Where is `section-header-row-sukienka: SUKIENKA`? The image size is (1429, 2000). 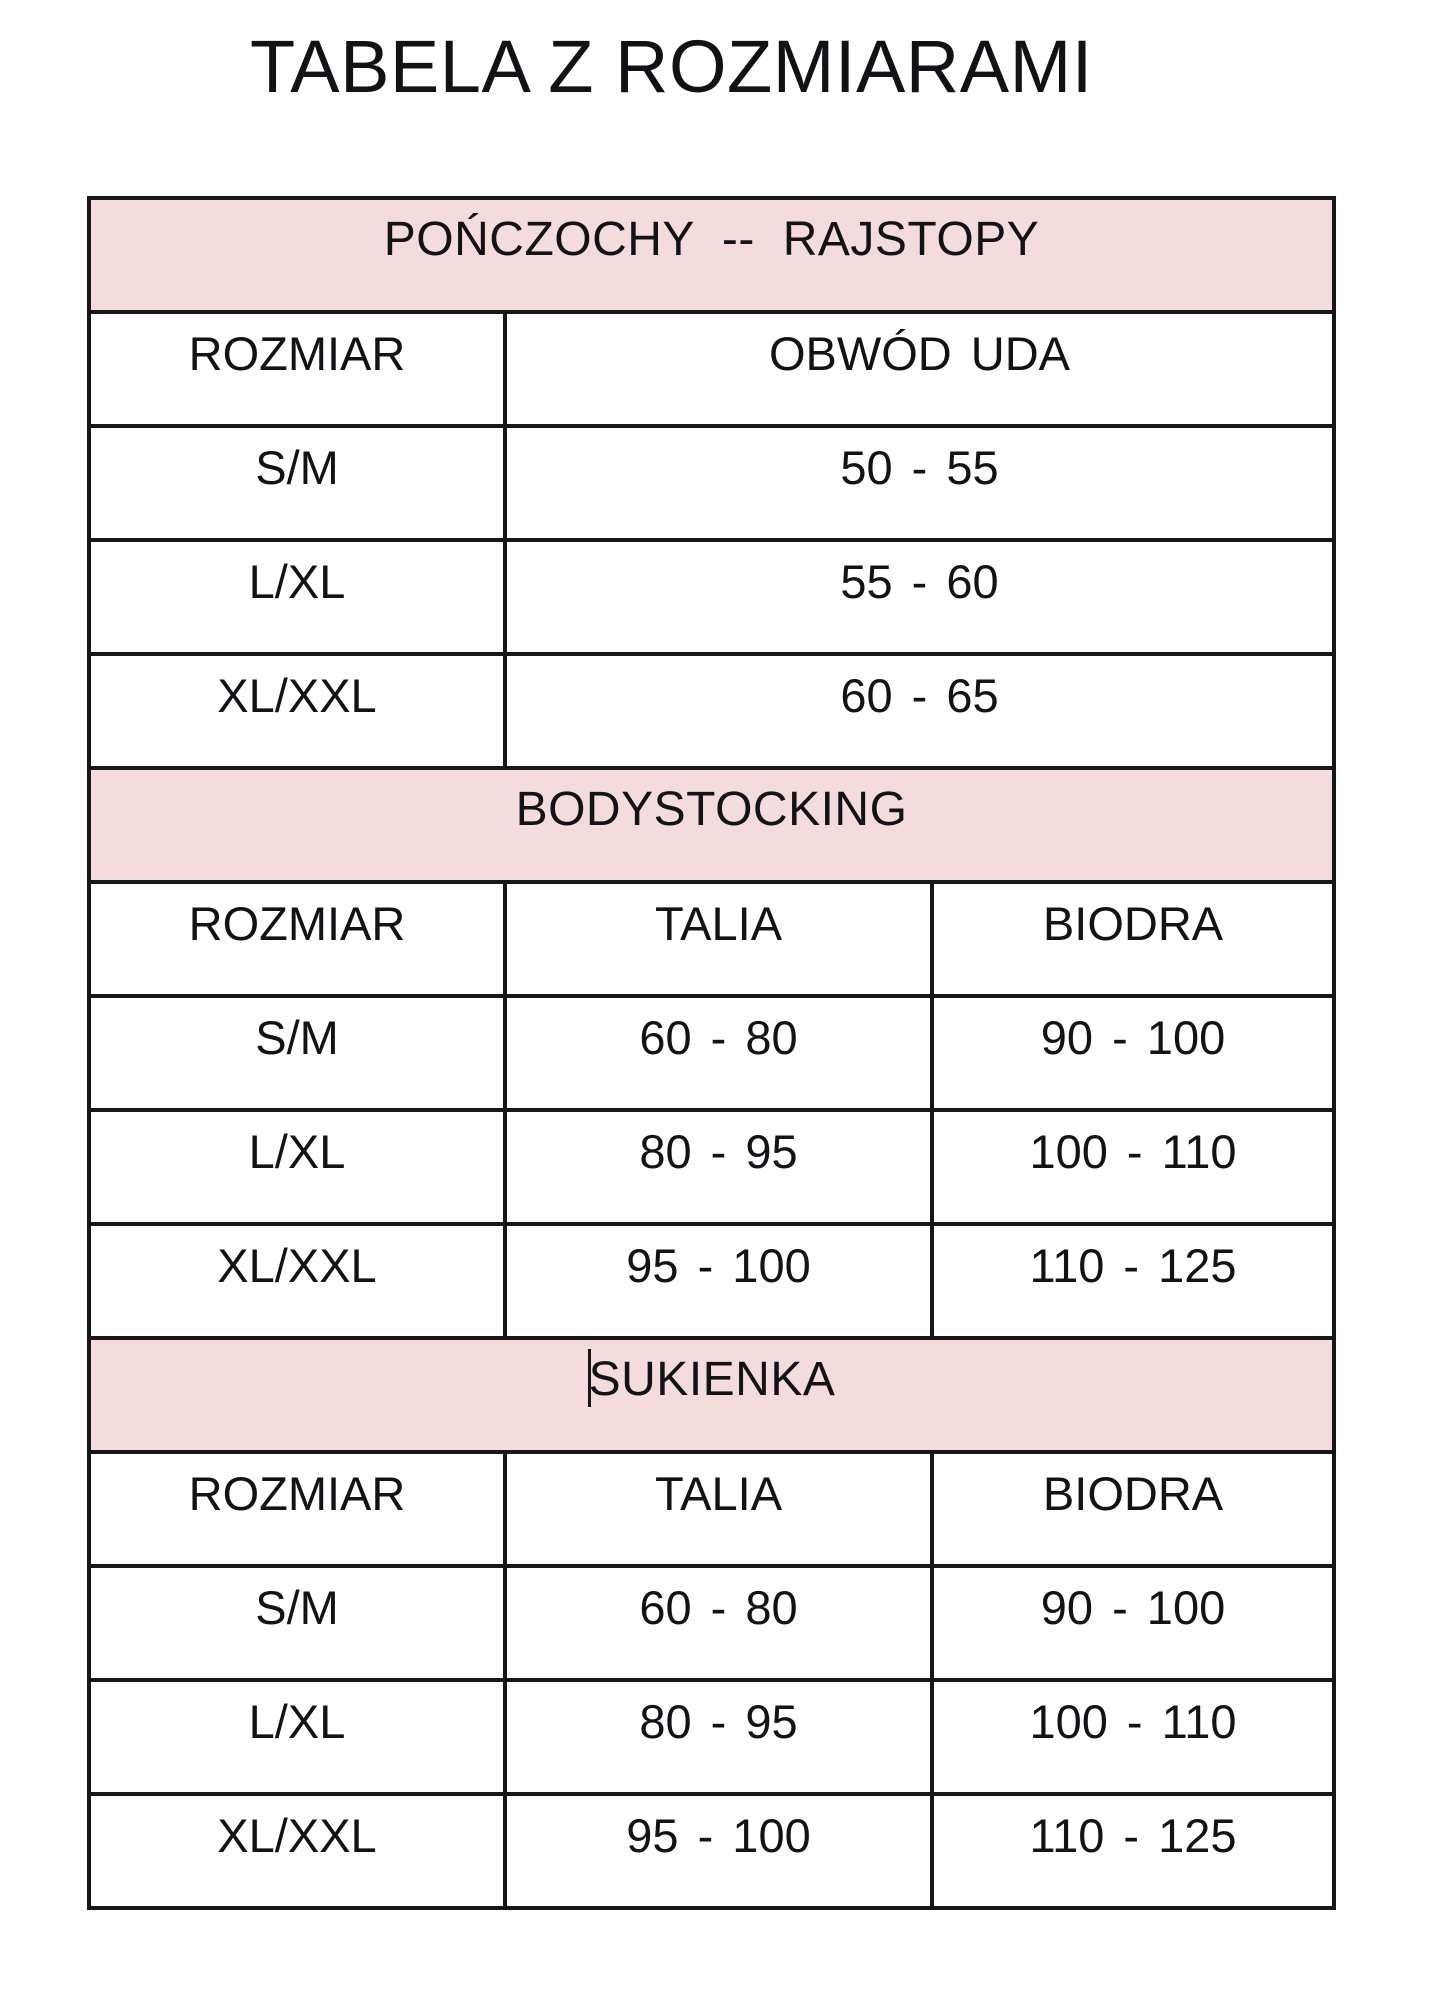 section-header-row-sukienka: SUKIENKA is located at coordinates (711, 1395).